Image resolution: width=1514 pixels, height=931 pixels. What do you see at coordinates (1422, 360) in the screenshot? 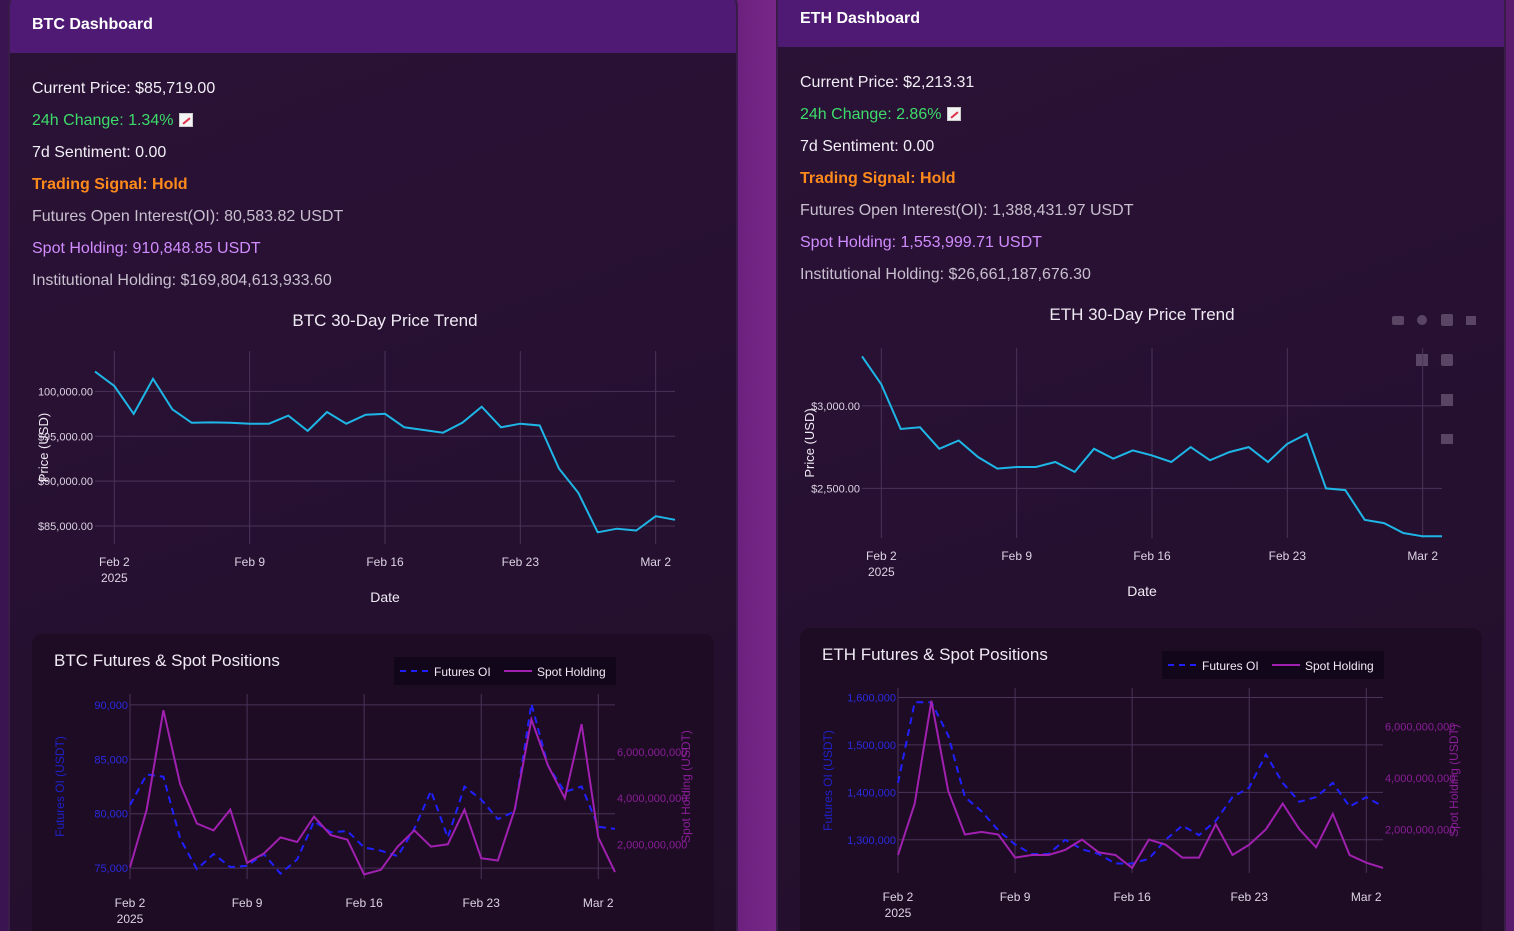
I see `pan-icon` at bounding box center [1422, 360].